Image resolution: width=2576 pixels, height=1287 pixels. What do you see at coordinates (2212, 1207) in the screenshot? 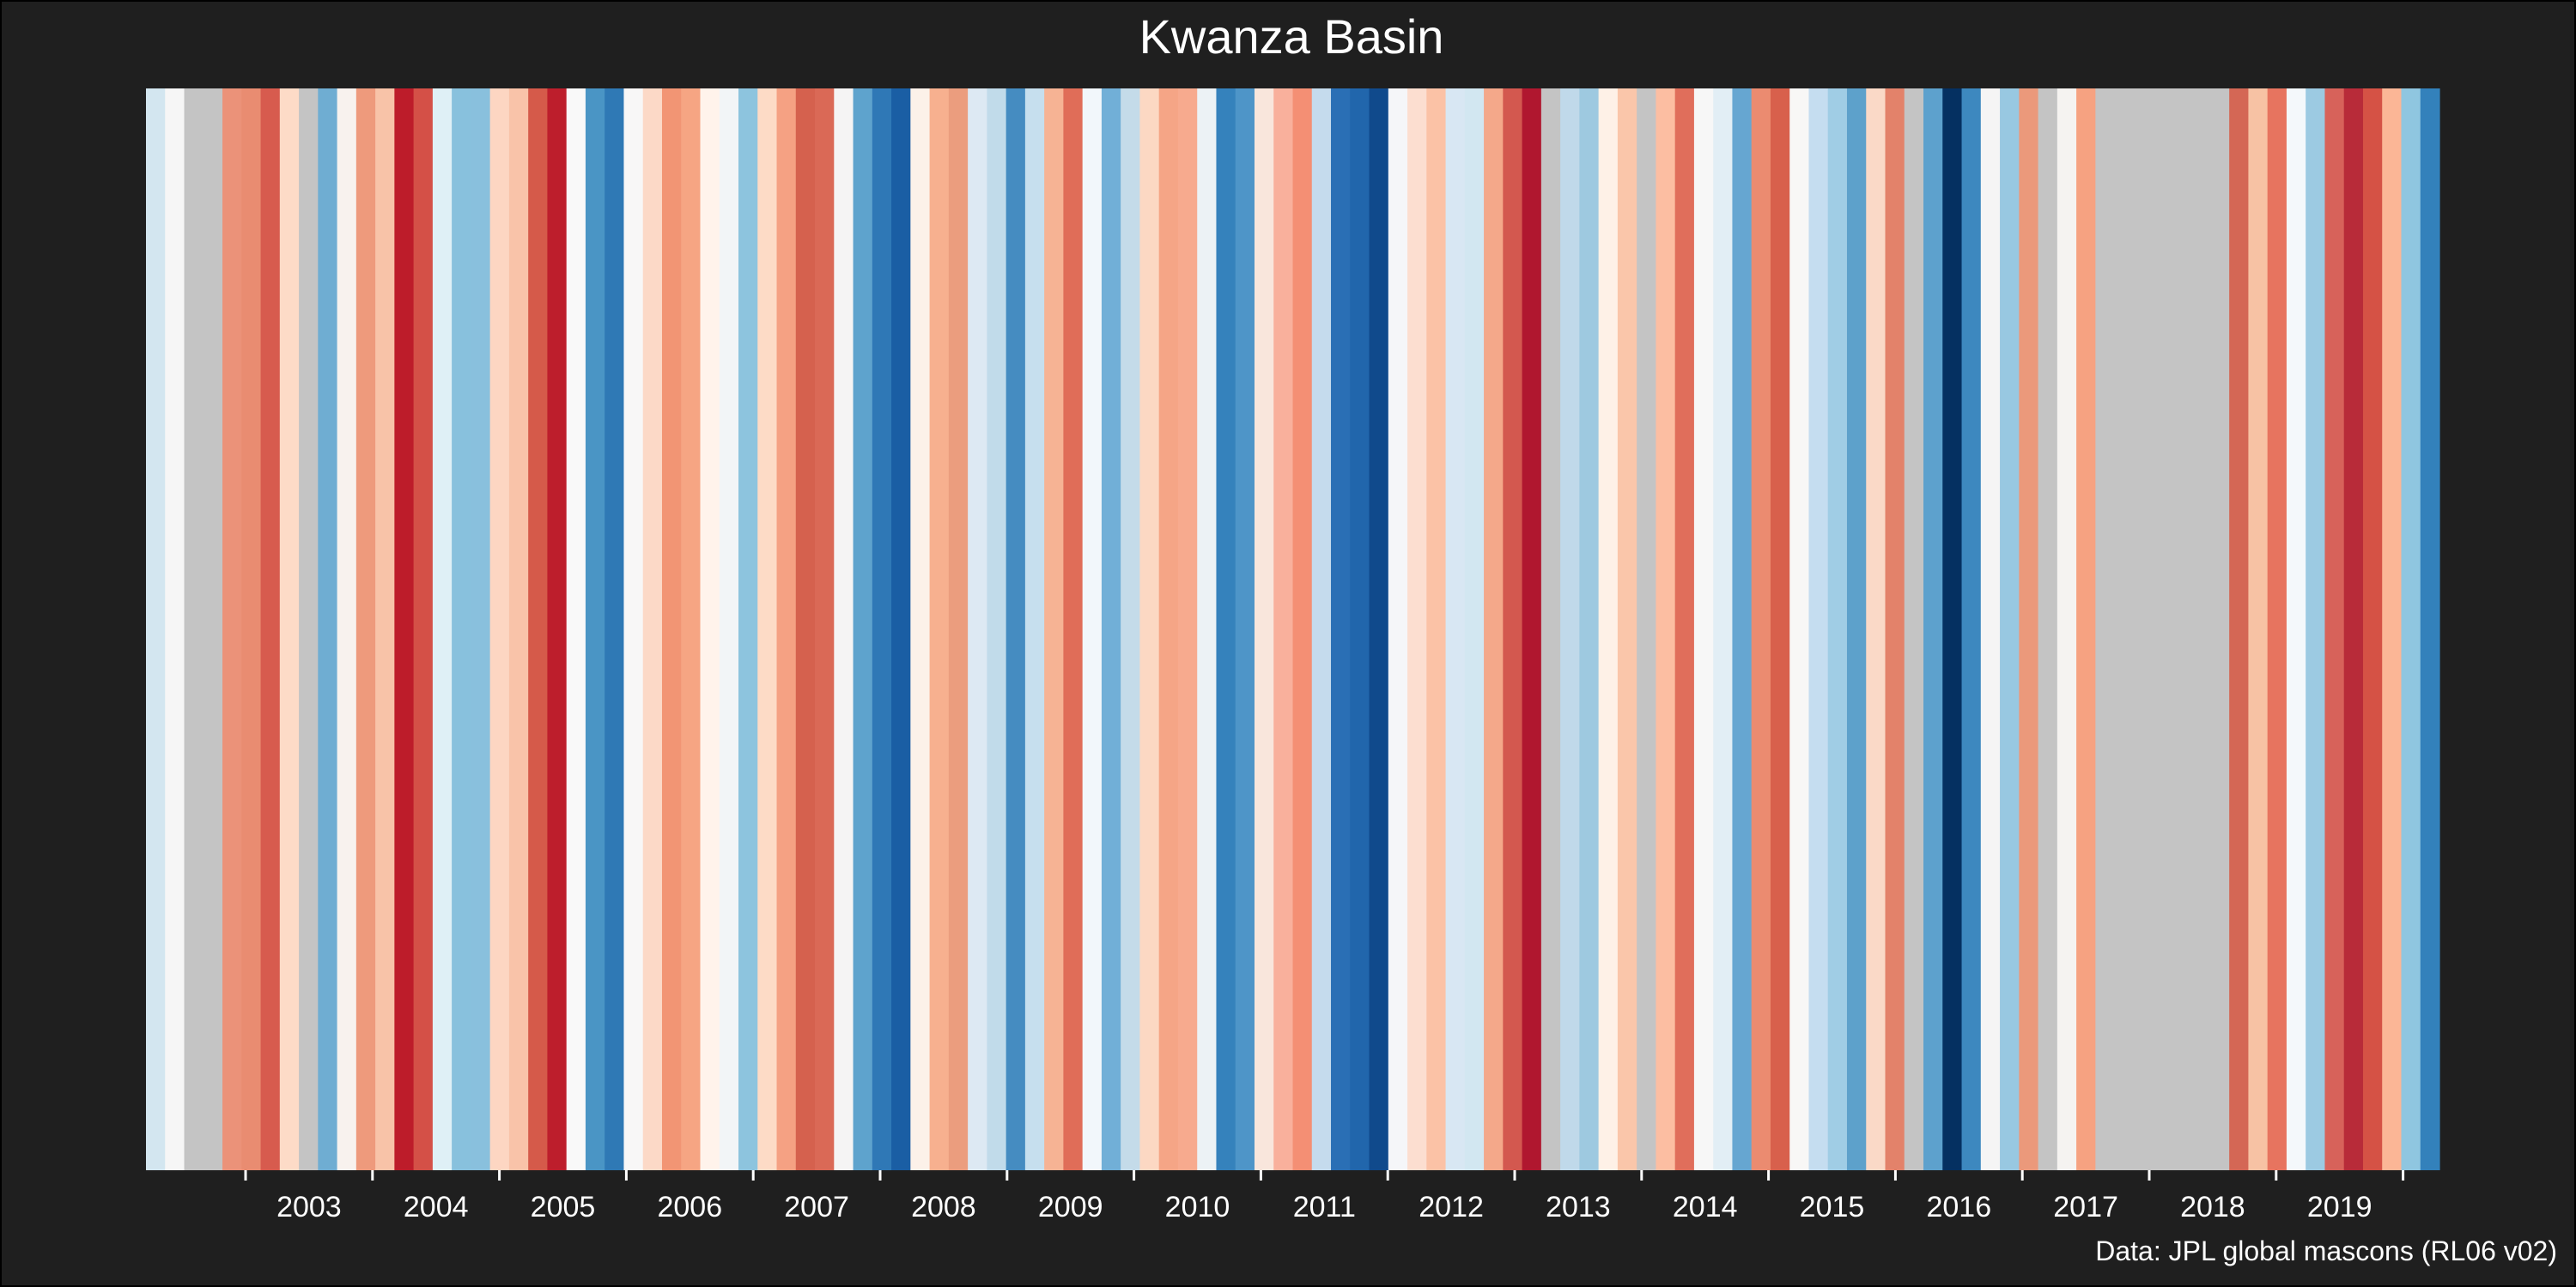
I see `x-tick-label: 2018` at bounding box center [2212, 1207].